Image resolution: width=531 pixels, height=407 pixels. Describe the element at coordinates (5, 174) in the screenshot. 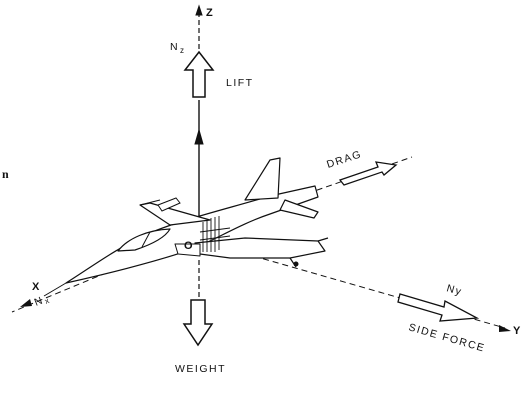

I see `margin-character: n` at that location.